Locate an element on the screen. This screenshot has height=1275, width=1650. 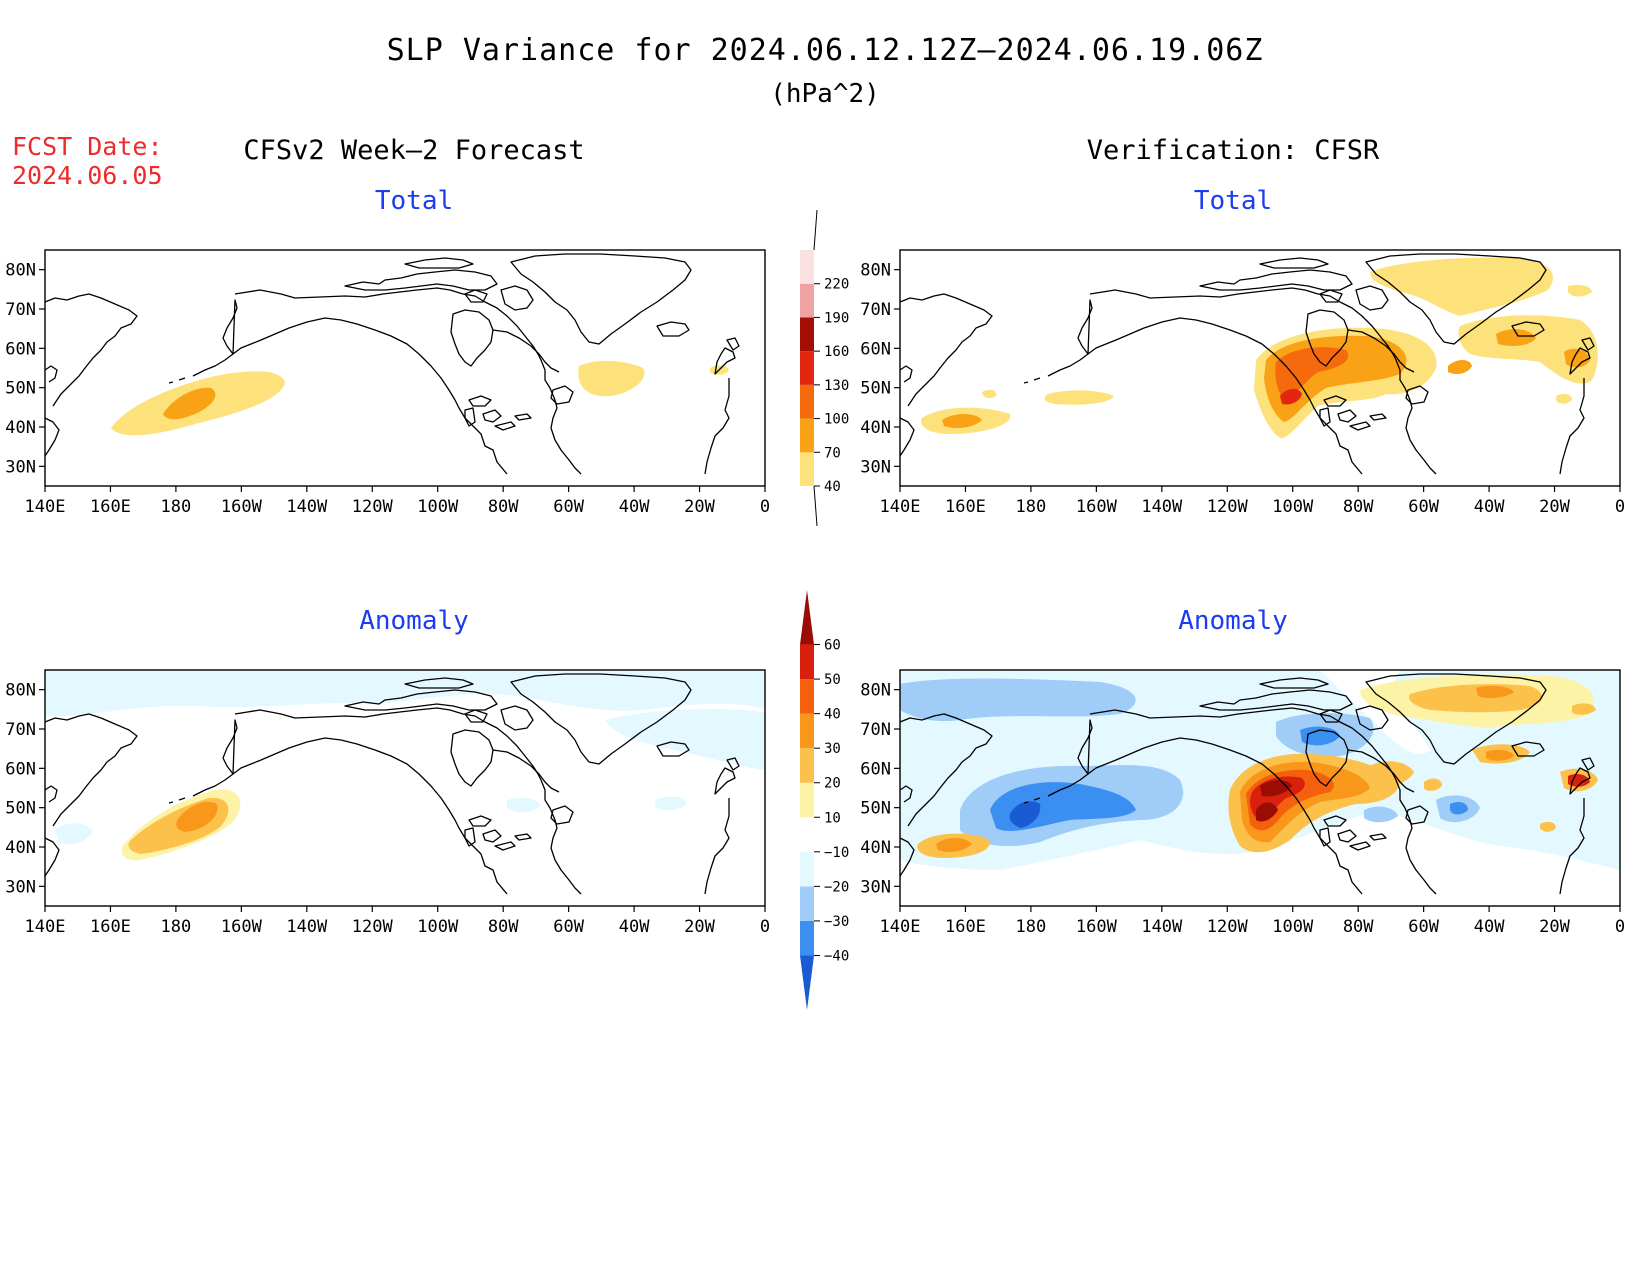
shade-north-pacific-core is located at coordinates (189, 403).